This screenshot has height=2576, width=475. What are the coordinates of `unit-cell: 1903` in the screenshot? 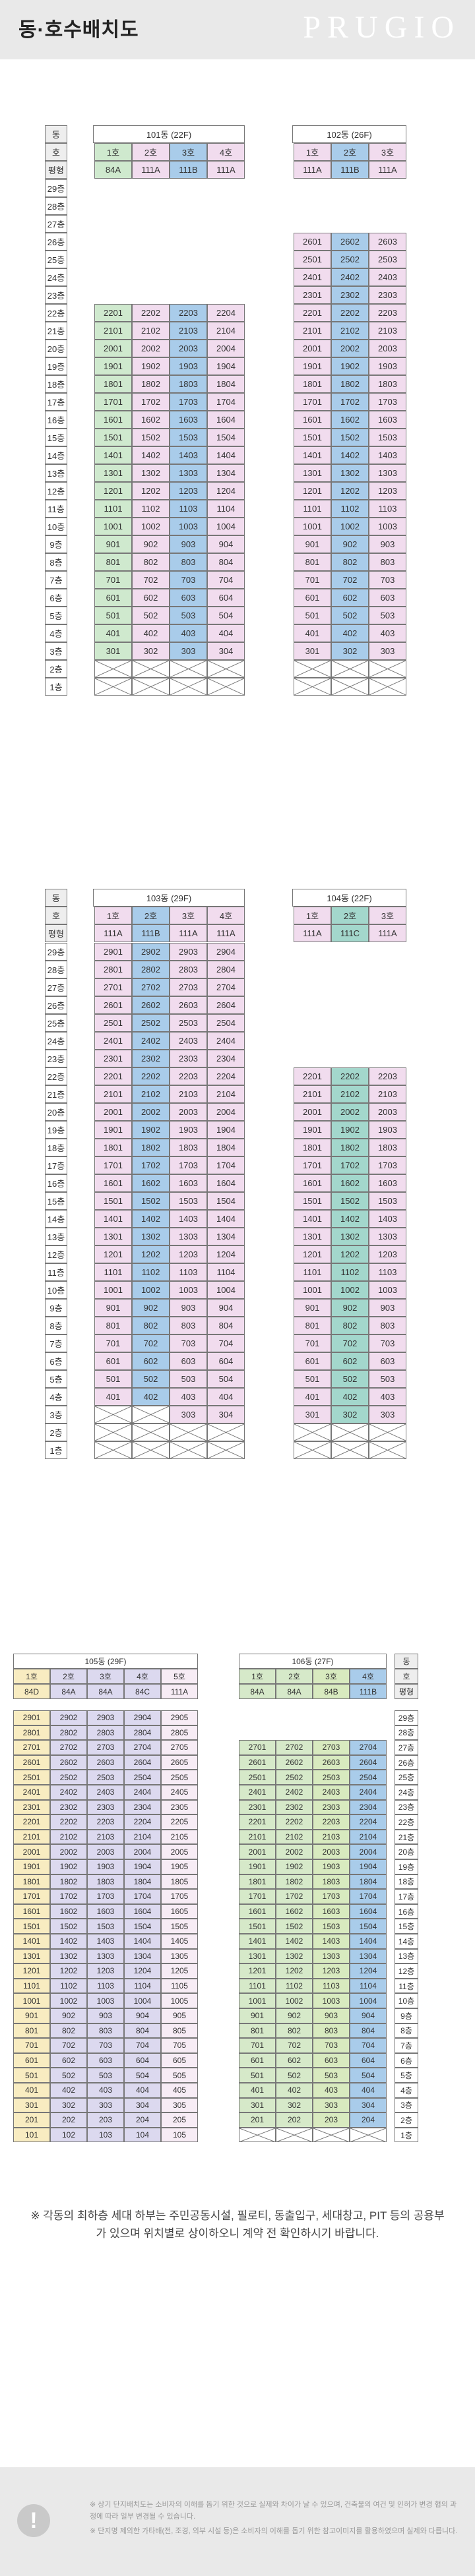 It's located at (105, 1866).